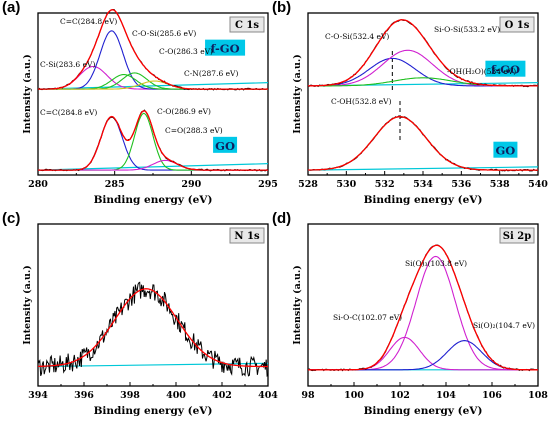 This screenshot has width=550, height=430. Describe the element at coordinates (400, 395) in the screenshot. I see `x-tick-label: 102` at that location.